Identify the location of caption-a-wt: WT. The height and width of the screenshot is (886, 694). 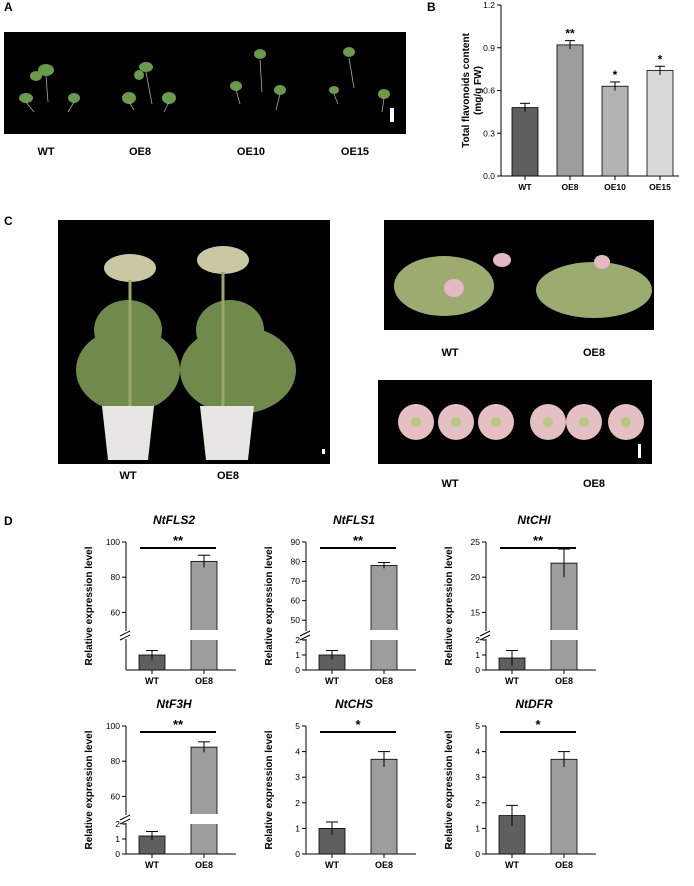
(46, 152).